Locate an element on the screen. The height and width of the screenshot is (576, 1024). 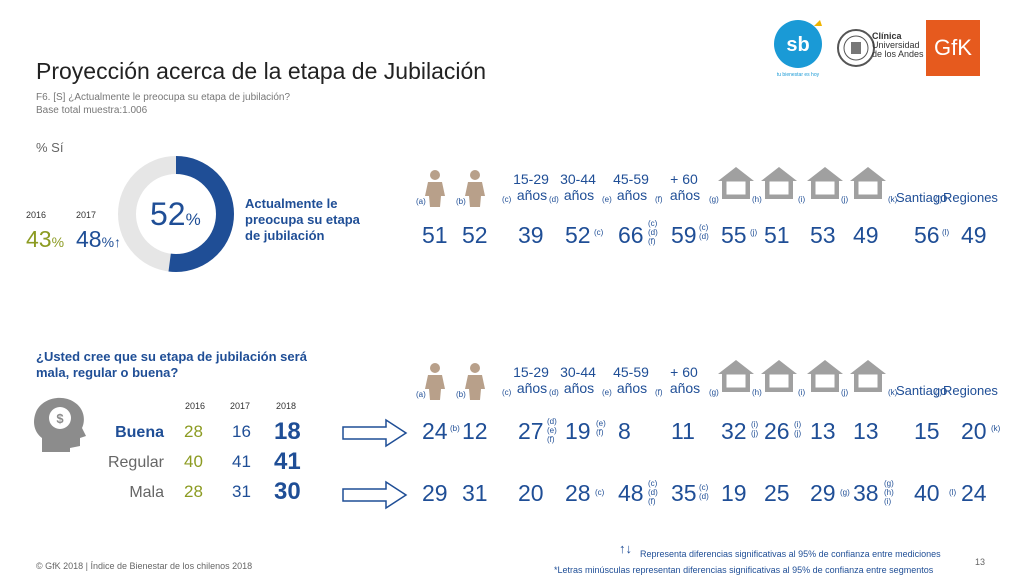
value-cell: 20 is located at coordinates (974, 431).